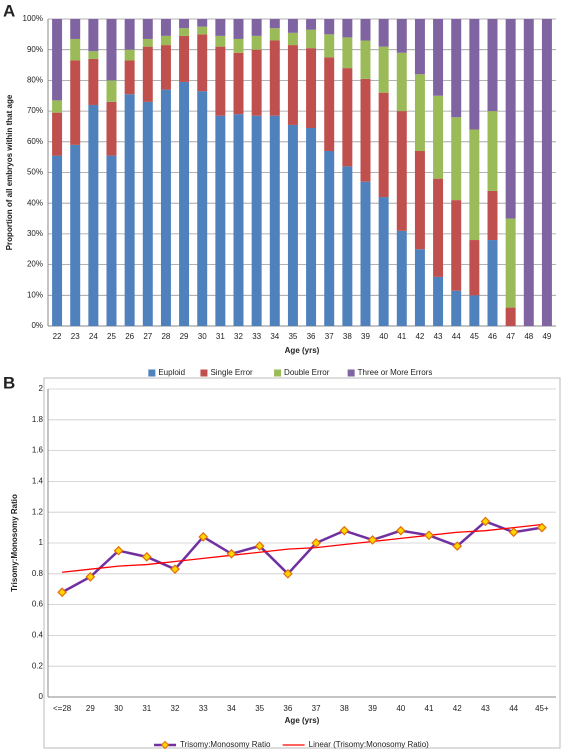  What do you see at coordinates (90, 708) in the screenshot?
I see `x-tick-label: 29` at bounding box center [90, 708].